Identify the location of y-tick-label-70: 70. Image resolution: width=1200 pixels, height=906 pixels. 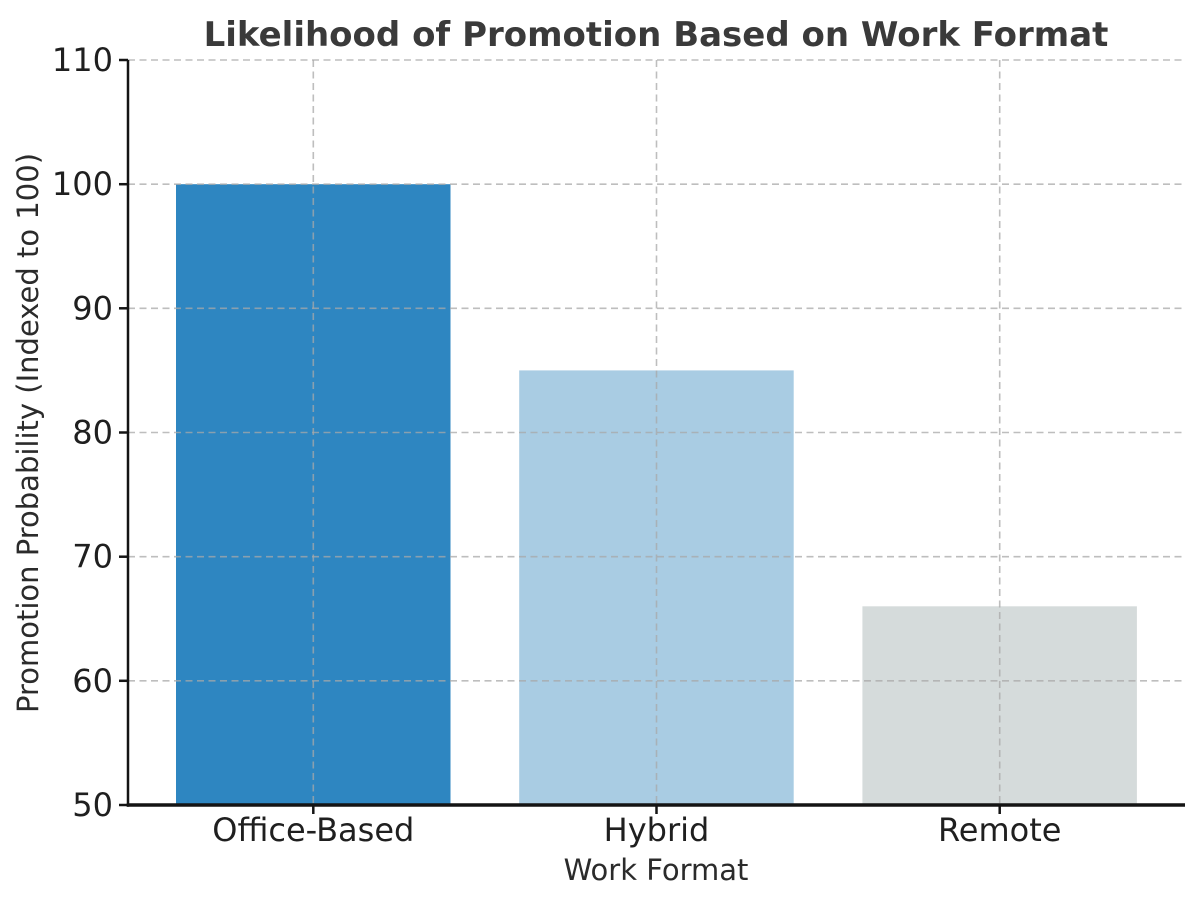
(92, 557).